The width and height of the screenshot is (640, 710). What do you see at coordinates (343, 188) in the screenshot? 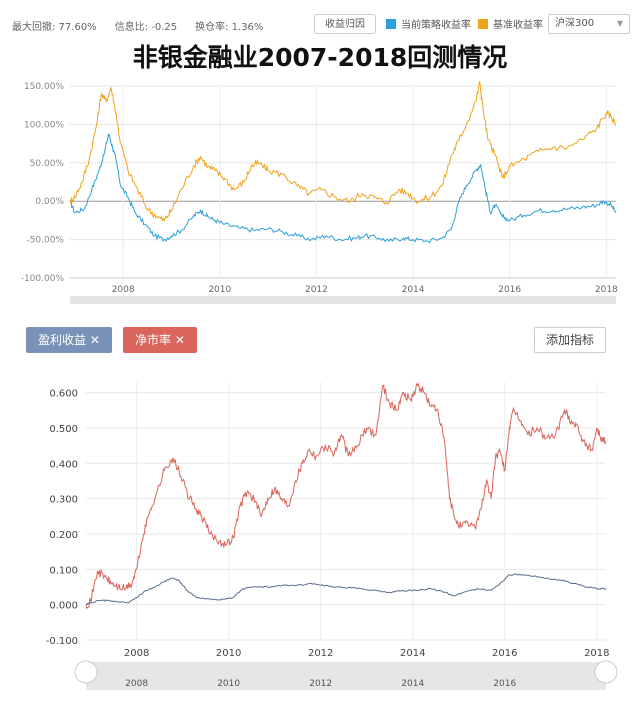
I see `series-line-strategy` at bounding box center [343, 188].